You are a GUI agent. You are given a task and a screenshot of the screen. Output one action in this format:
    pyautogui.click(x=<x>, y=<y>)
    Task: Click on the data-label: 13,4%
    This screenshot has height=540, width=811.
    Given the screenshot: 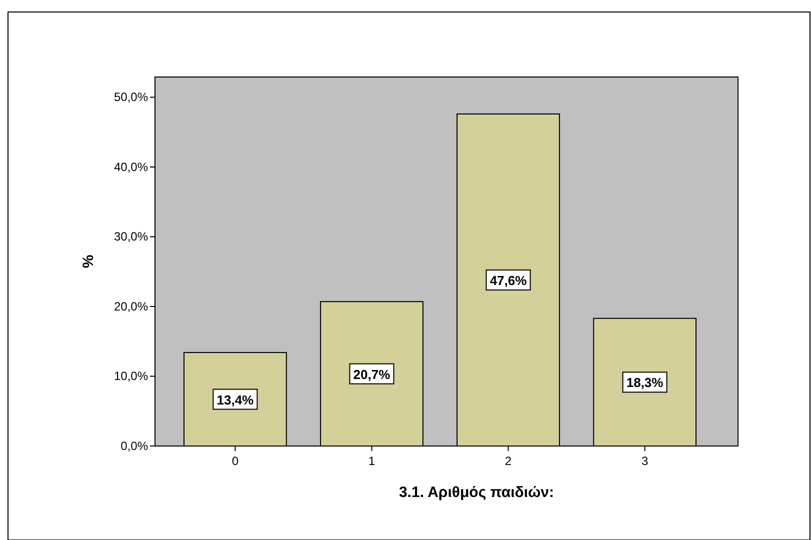 What is the action you would take?
    pyautogui.click(x=235, y=400)
    